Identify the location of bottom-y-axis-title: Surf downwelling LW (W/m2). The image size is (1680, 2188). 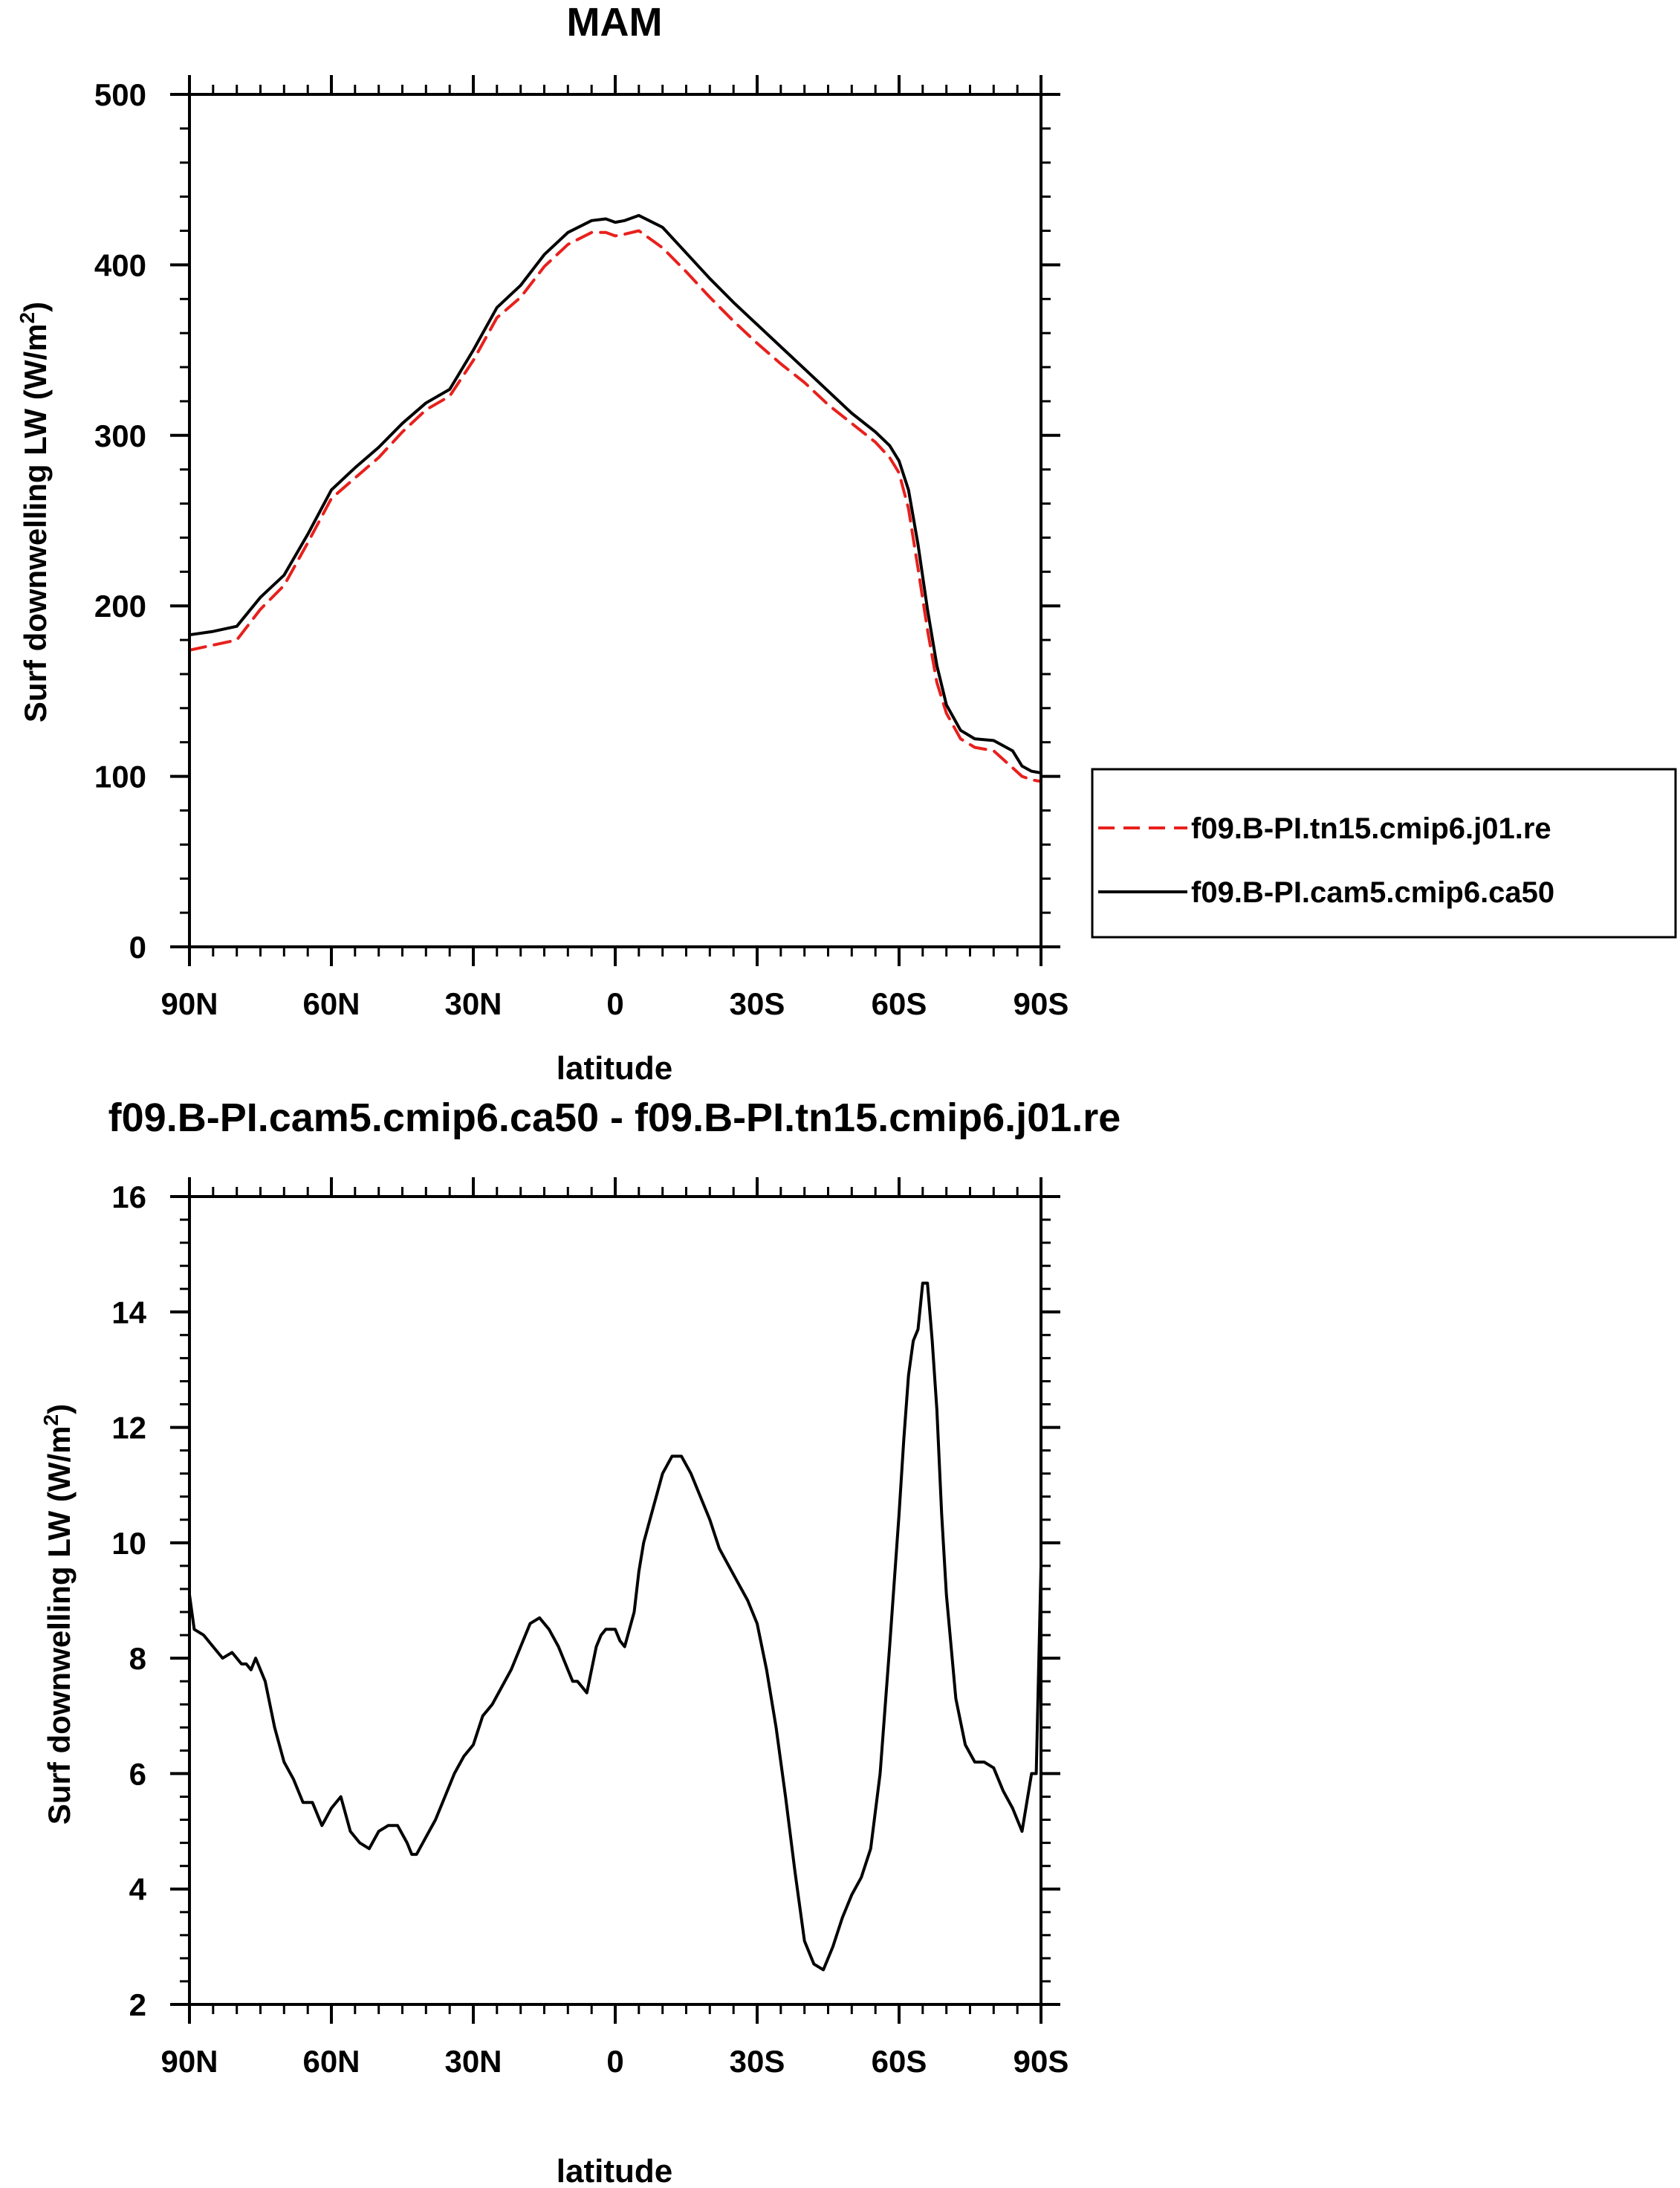
(58, 1614).